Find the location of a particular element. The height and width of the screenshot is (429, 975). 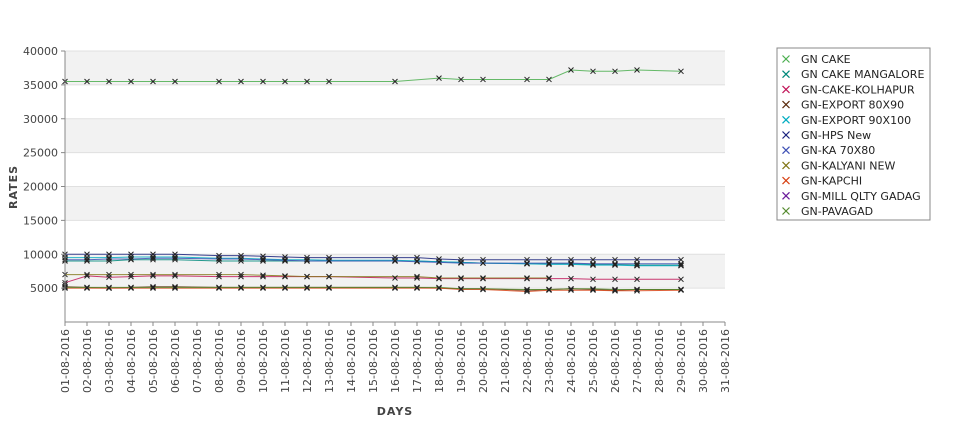

legend-label: GN-KAPCHI is located at coordinates (831, 181).